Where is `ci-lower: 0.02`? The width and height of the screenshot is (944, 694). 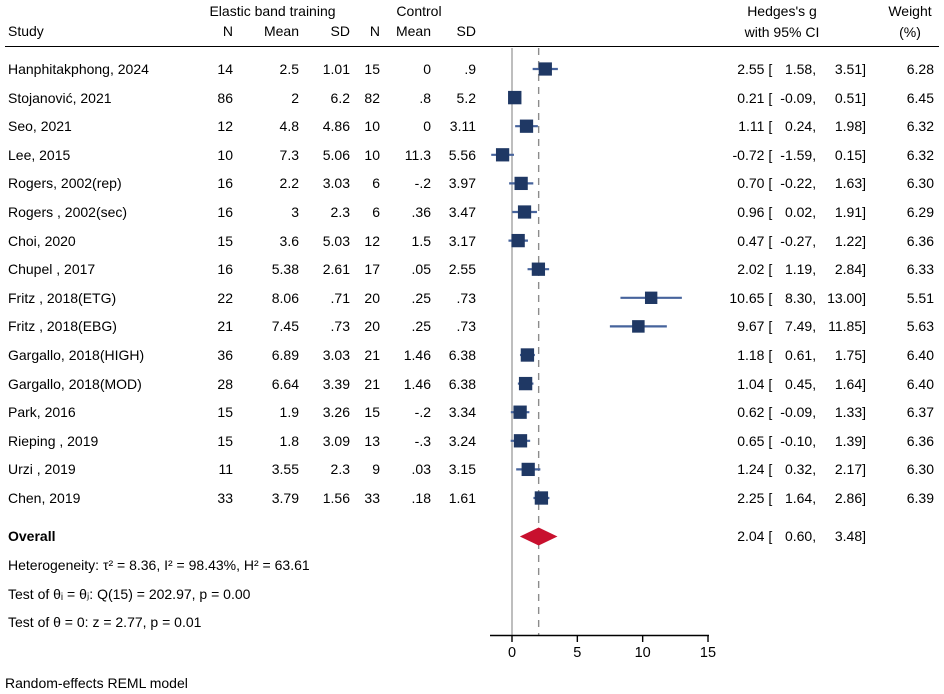
ci-lower: 0.02 is located at coordinates (798, 211).